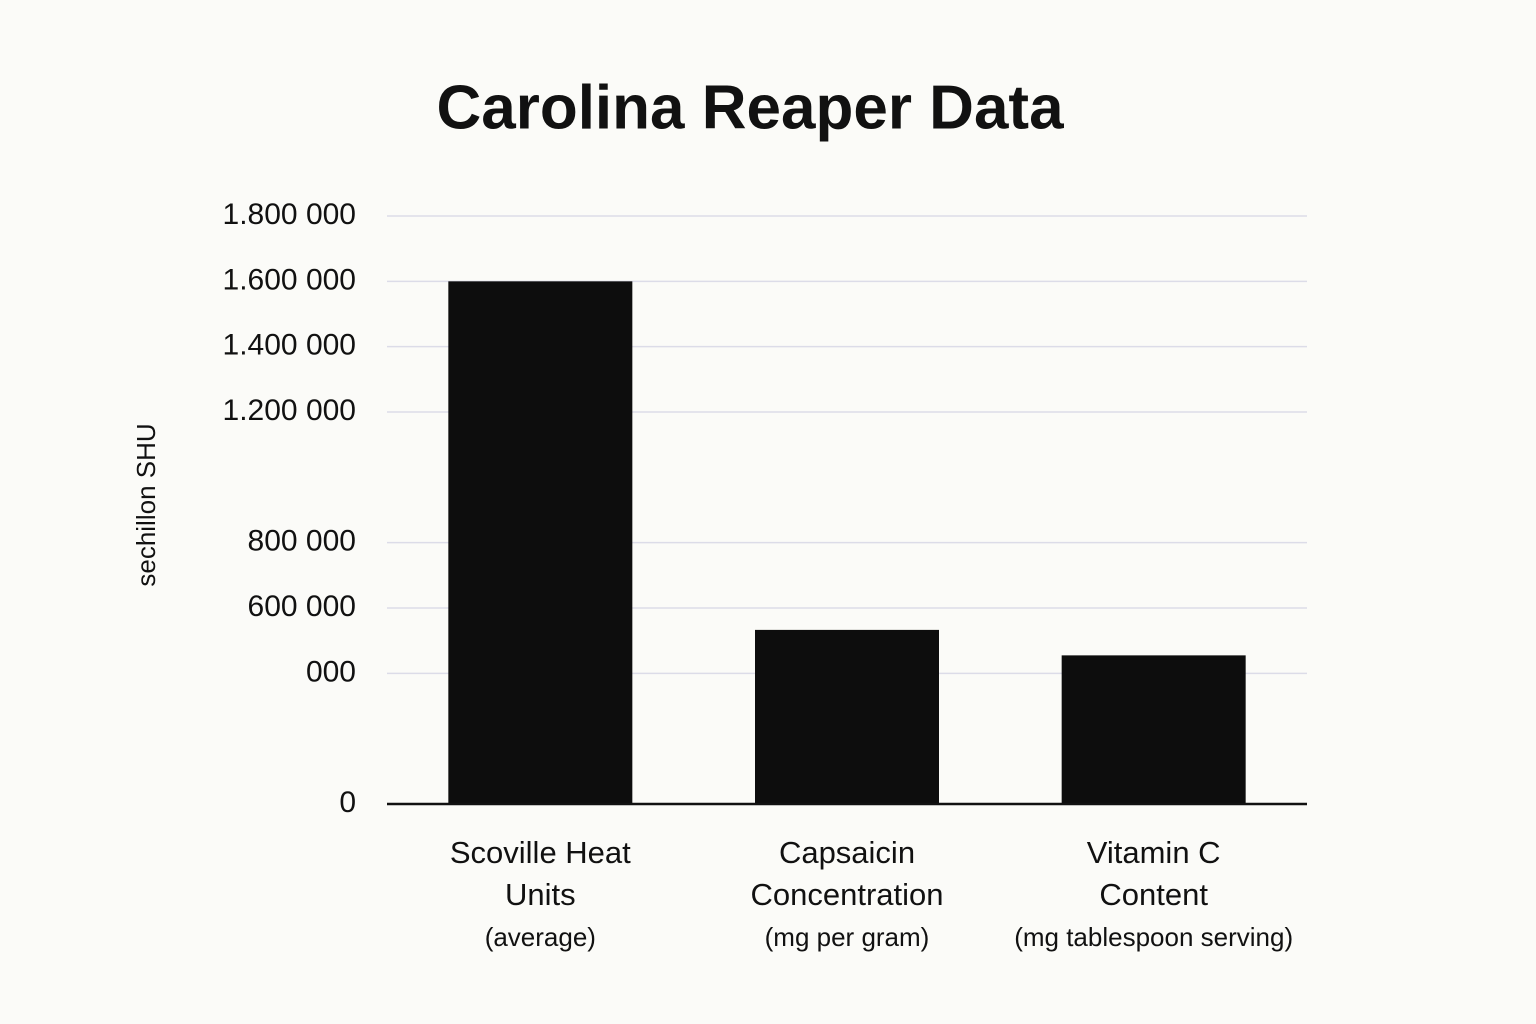 This screenshot has height=1024, width=1536. I want to click on y-axis-label: sechillon SHU, so click(146, 504).